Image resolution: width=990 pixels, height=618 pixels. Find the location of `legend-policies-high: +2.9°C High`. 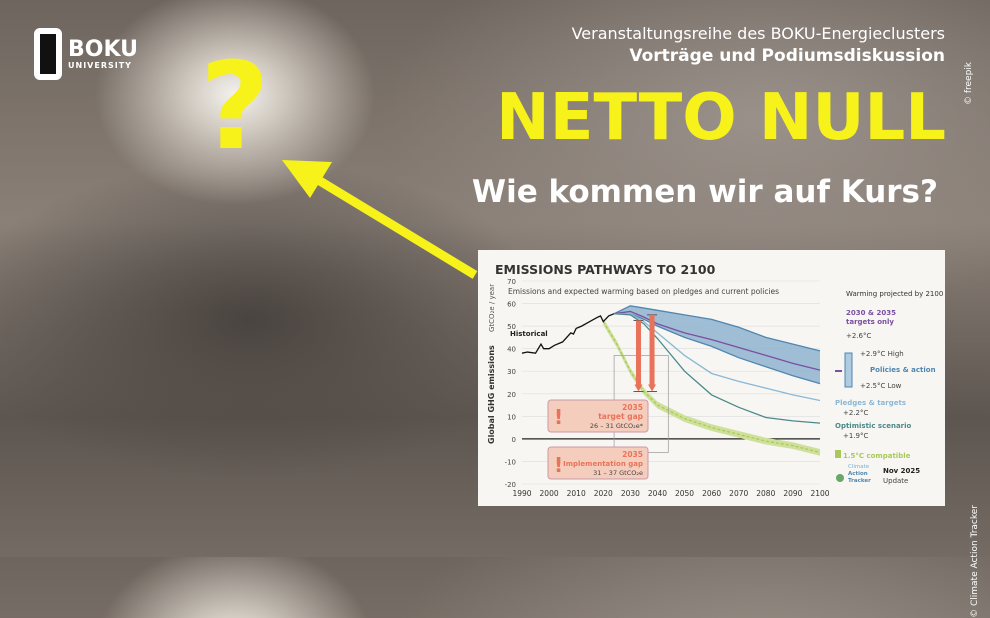

legend-policies-high: +2.9°C High is located at coordinates (882, 354).